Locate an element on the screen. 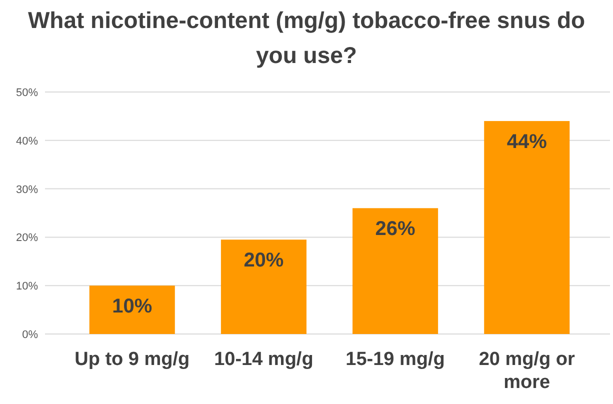  data-label: 20% is located at coordinates (264, 261).